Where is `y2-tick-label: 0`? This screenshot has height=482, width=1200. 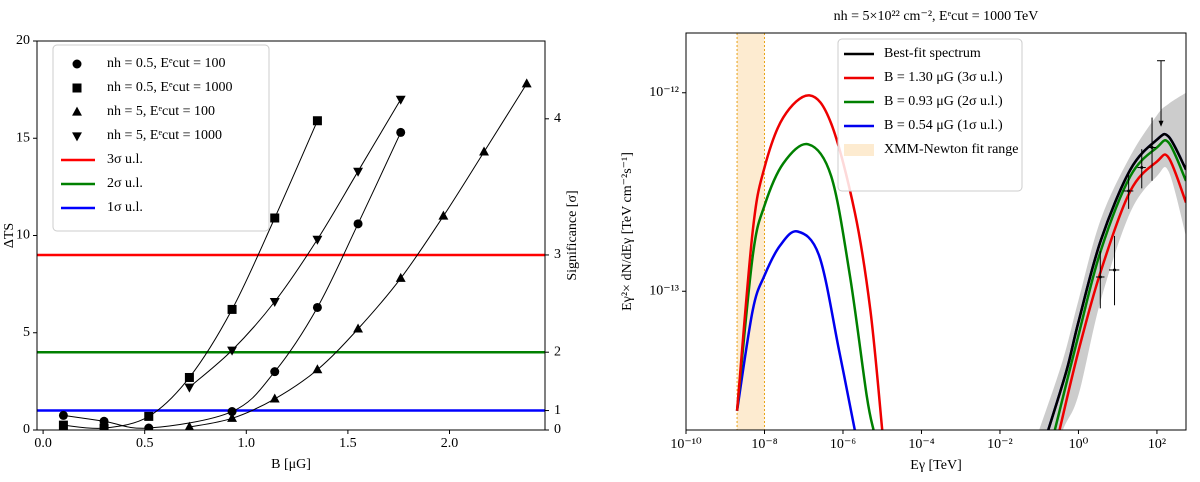 y2-tick-label: 0 is located at coordinates (557, 429).